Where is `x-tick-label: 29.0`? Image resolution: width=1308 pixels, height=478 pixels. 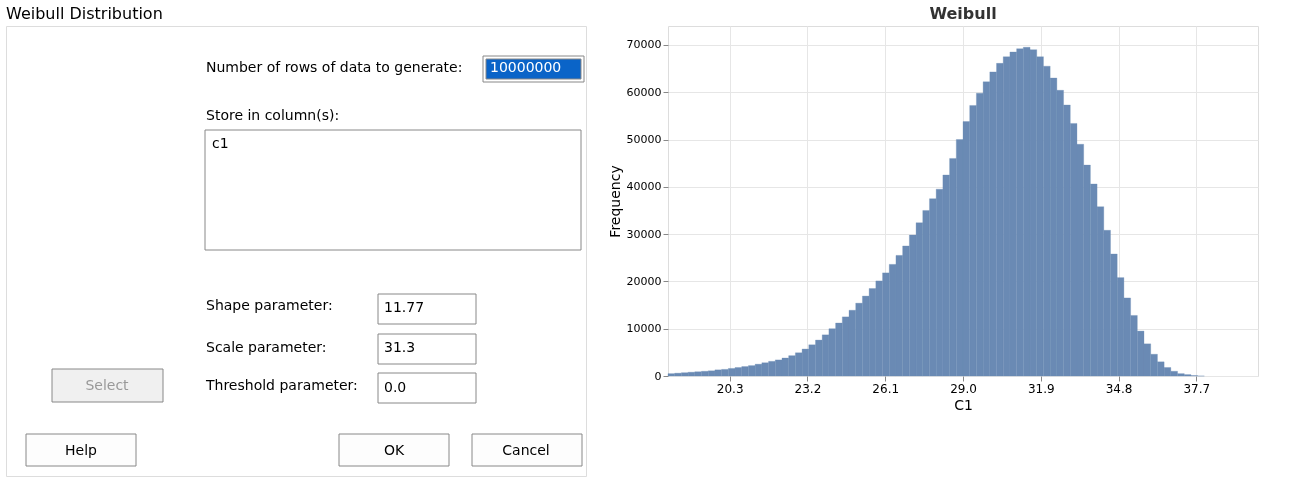 x-tick-label: 29.0 is located at coordinates (963, 388).